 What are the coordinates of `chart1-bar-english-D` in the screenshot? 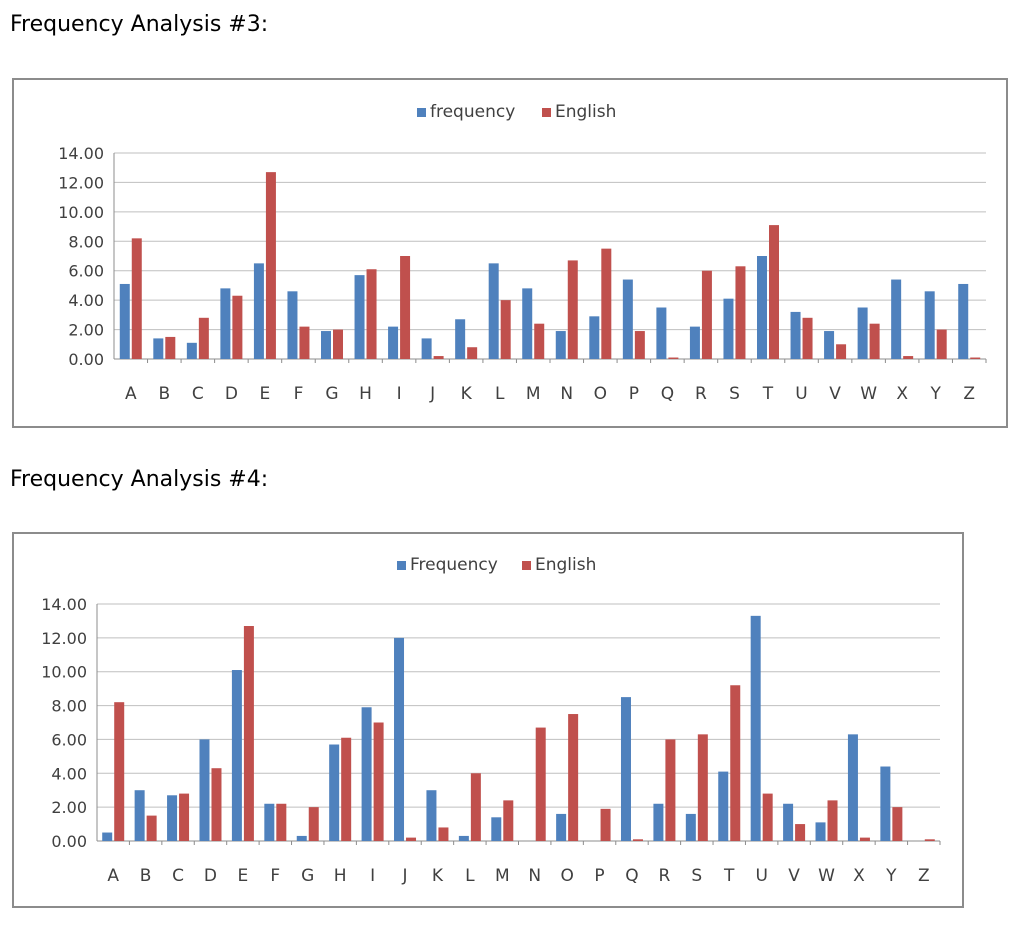 It's located at (237, 327).